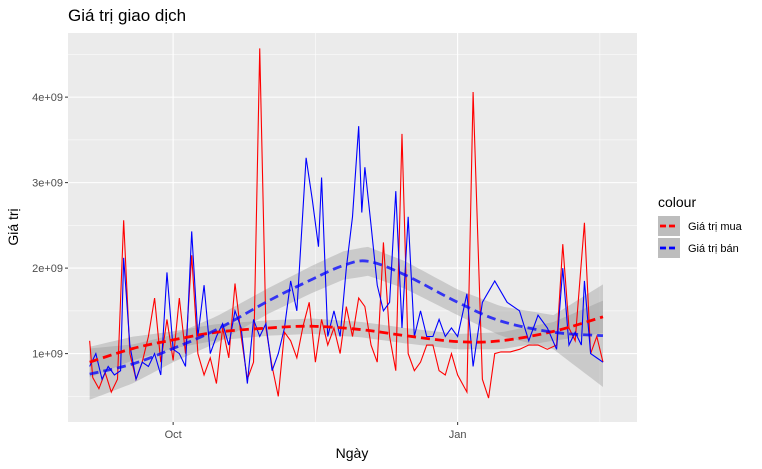  Describe the element at coordinates (713, 249) in the screenshot. I see `legend-label-2: Giá trị bán` at that location.